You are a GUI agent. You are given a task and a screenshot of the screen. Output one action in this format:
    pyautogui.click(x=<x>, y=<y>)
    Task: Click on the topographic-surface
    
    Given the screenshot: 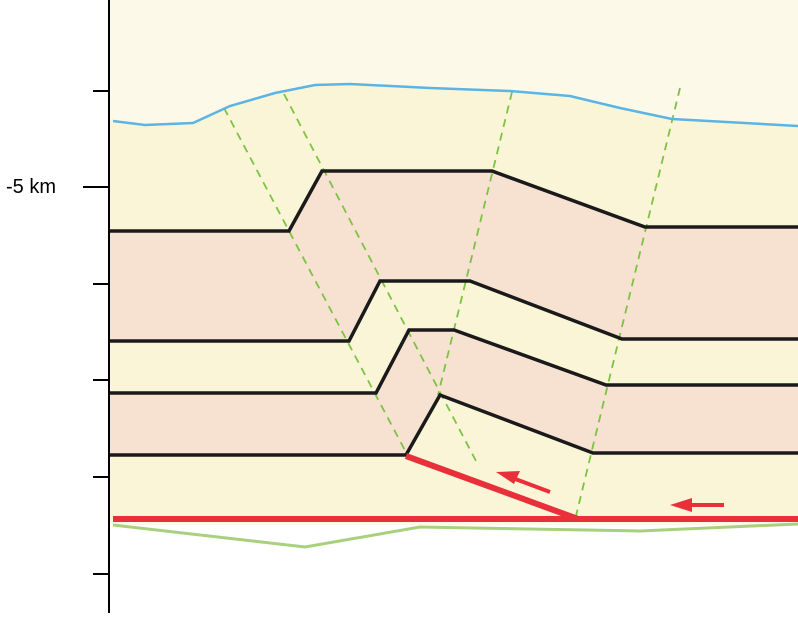 What is the action you would take?
    pyautogui.click(x=455, y=105)
    